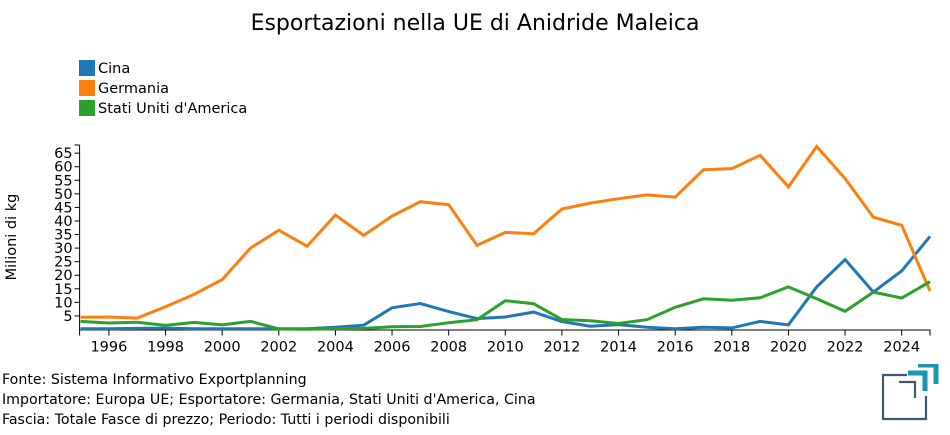 The height and width of the screenshot is (435, 950). I want to click on x-tick-label: 2016, so click(675, 348).